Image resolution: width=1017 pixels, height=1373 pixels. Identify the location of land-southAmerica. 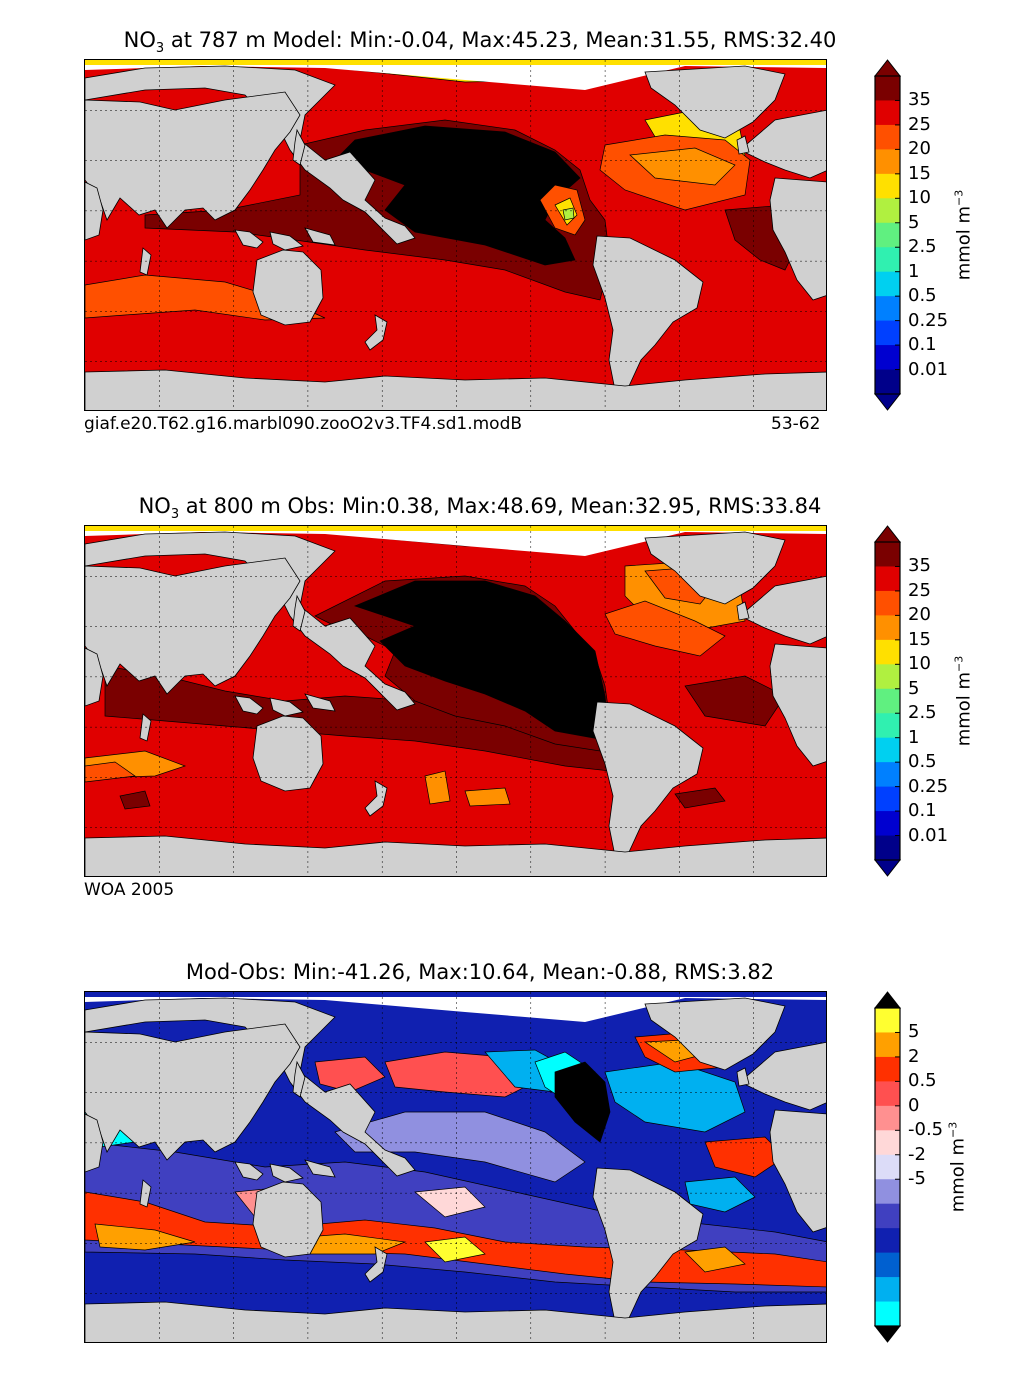
(648, 1245).